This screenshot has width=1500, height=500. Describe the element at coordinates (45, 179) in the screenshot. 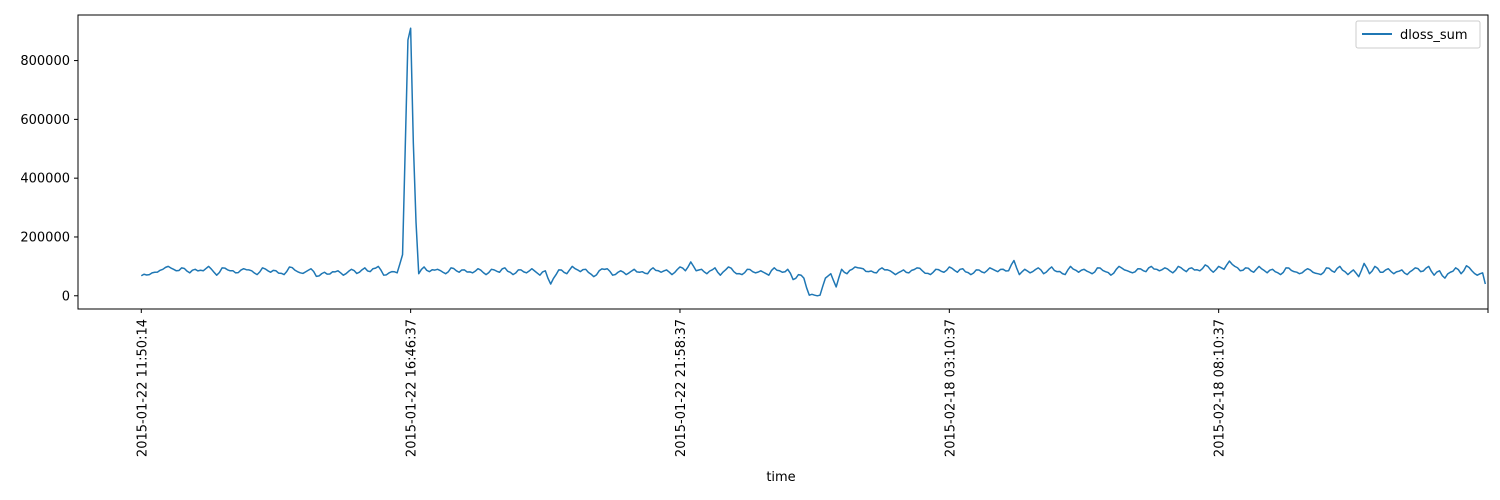

I see `y-tick-label: 400000` at that location.